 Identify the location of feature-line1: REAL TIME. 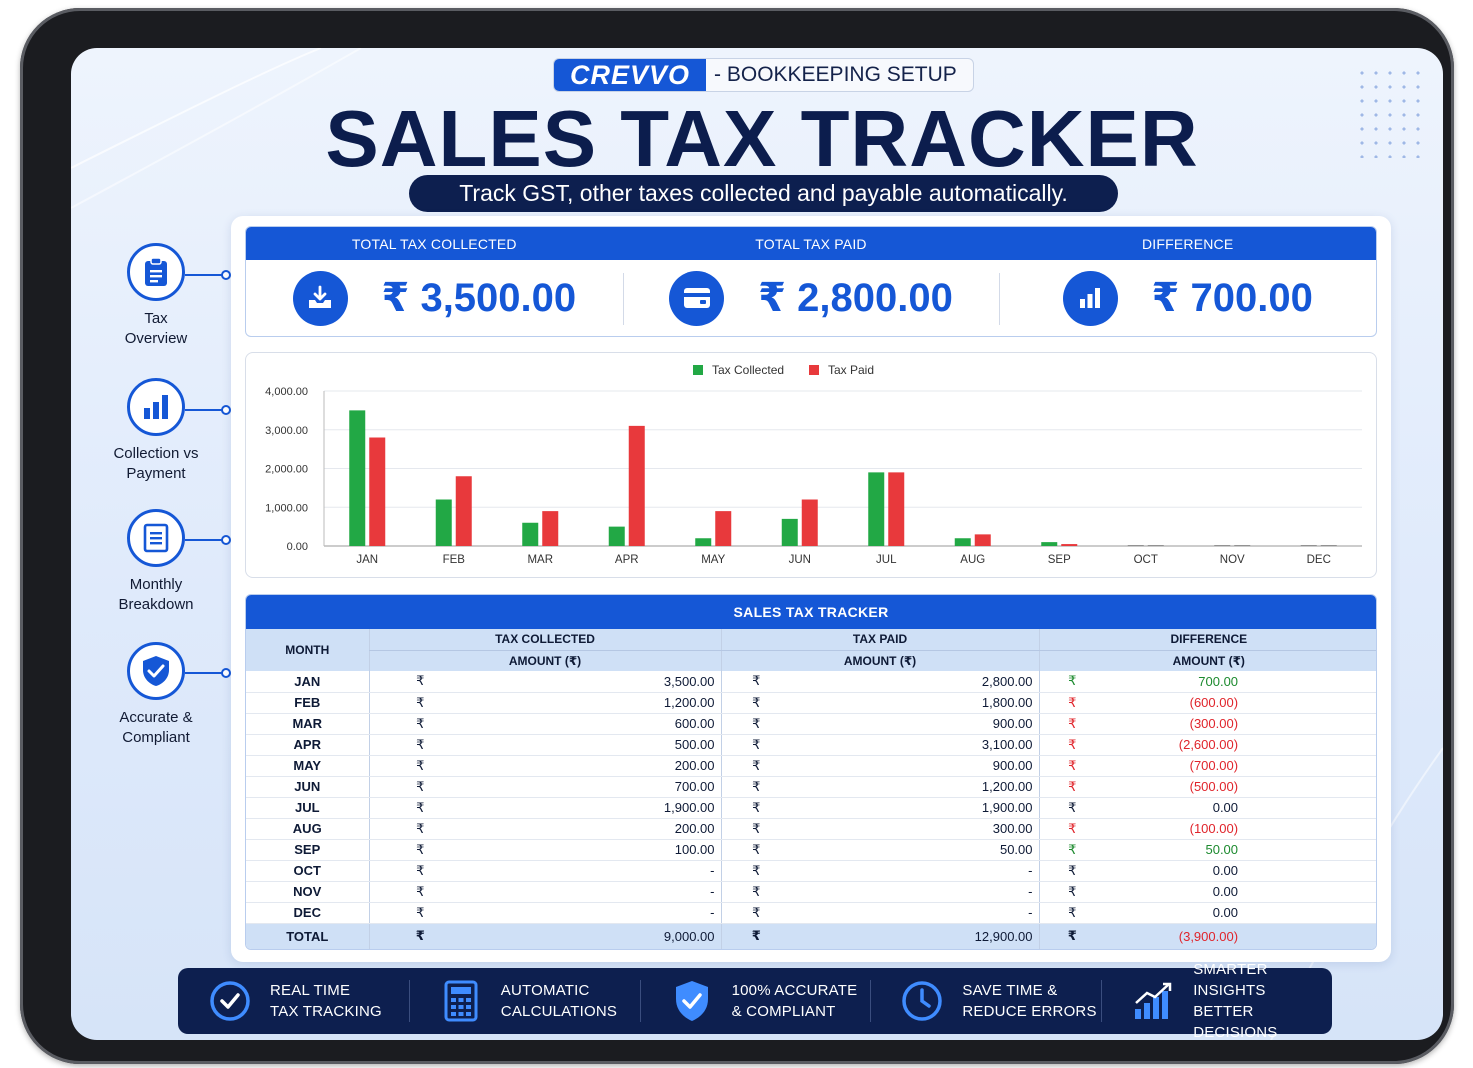
(310, 990).